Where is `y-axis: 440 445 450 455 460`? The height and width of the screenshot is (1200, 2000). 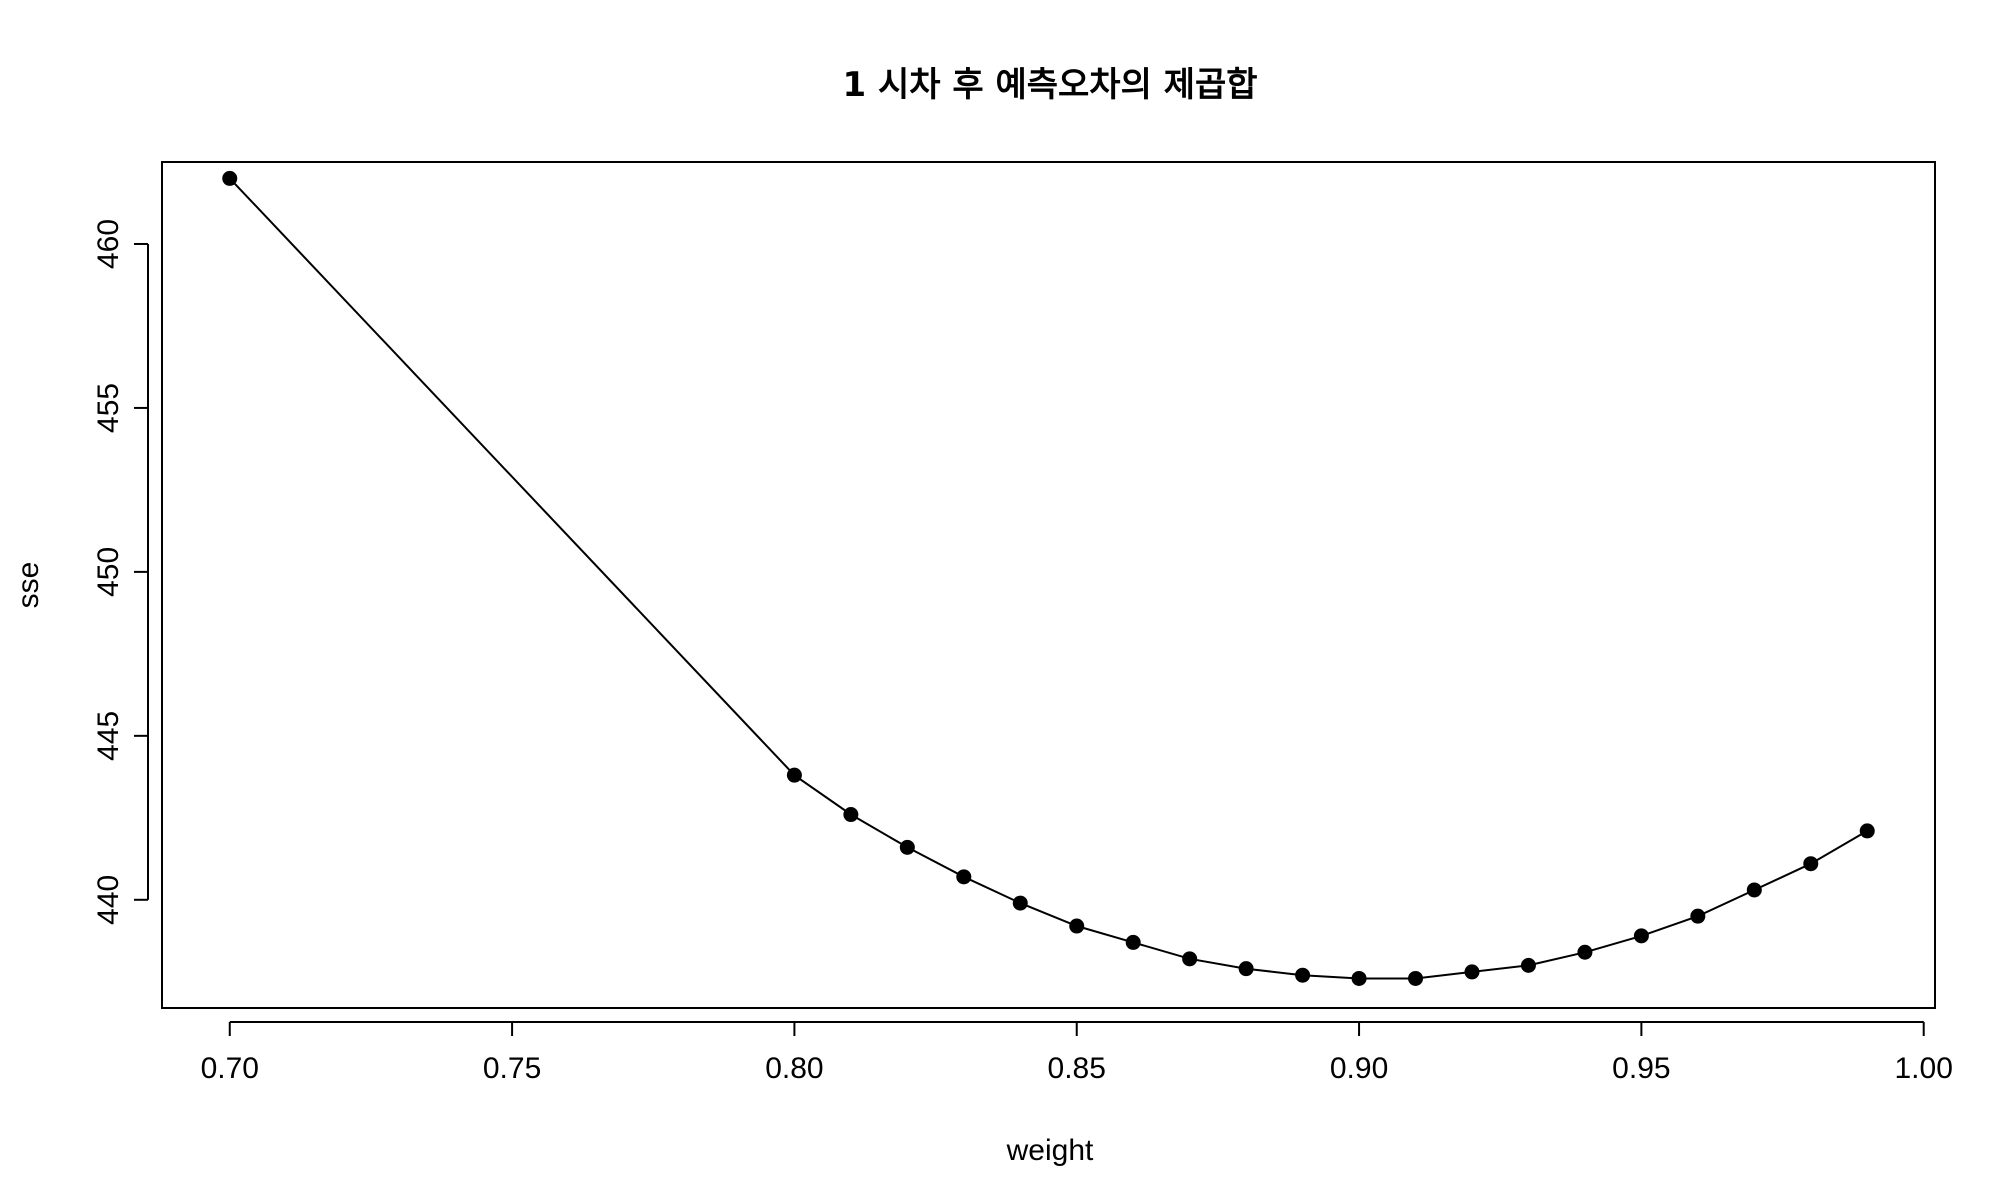 y-axis: 440 445 450 455 460 is located at coordinates (120, 572).